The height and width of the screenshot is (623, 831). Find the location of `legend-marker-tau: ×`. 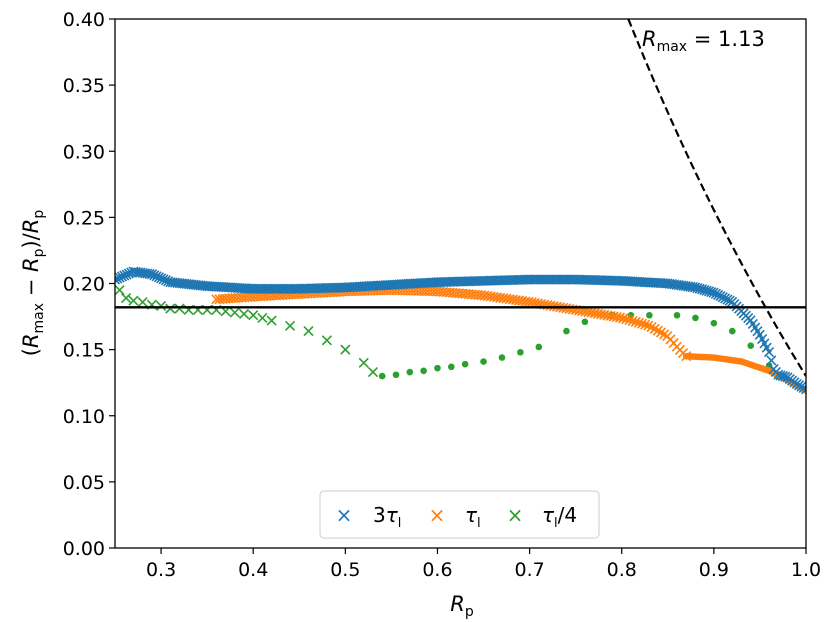

legend-marker-tau: × is located at coordinates (437, 515).